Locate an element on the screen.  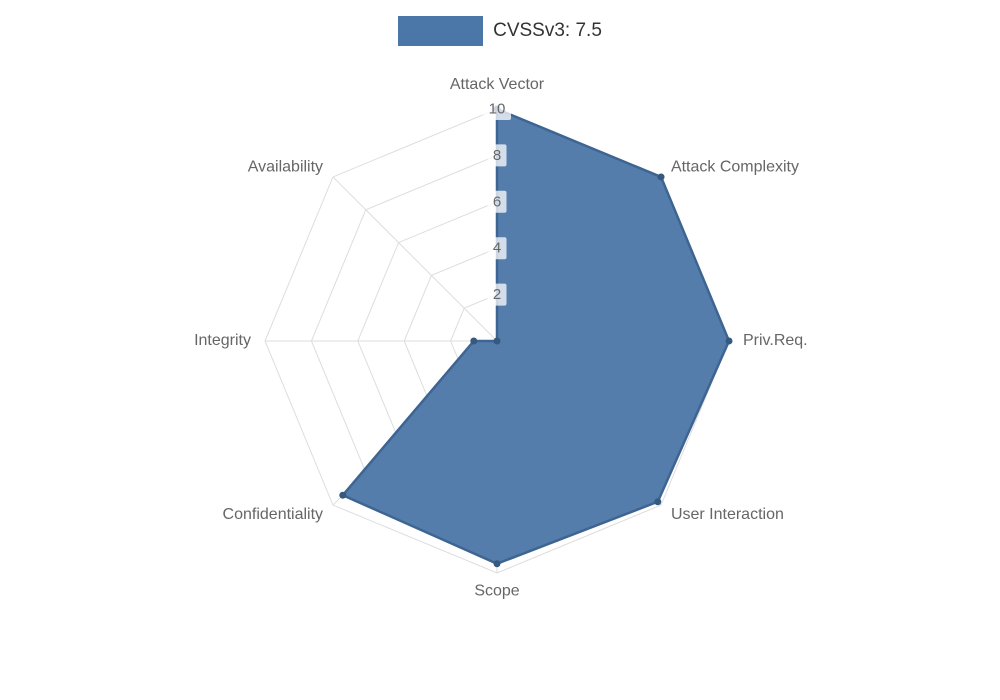
tick-label: 6 is located at coordinates (497, 201).